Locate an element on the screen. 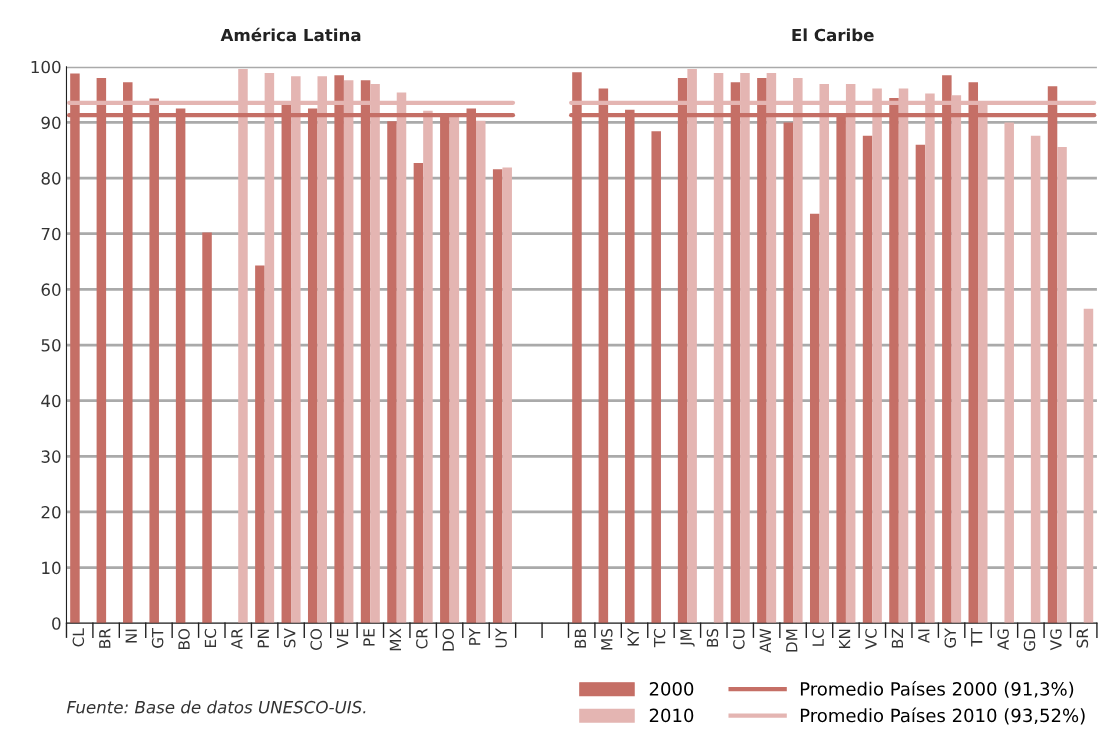 This screenshot has height=742, width=1108. x-tick-label: BS is located at coordinates (712, 637).